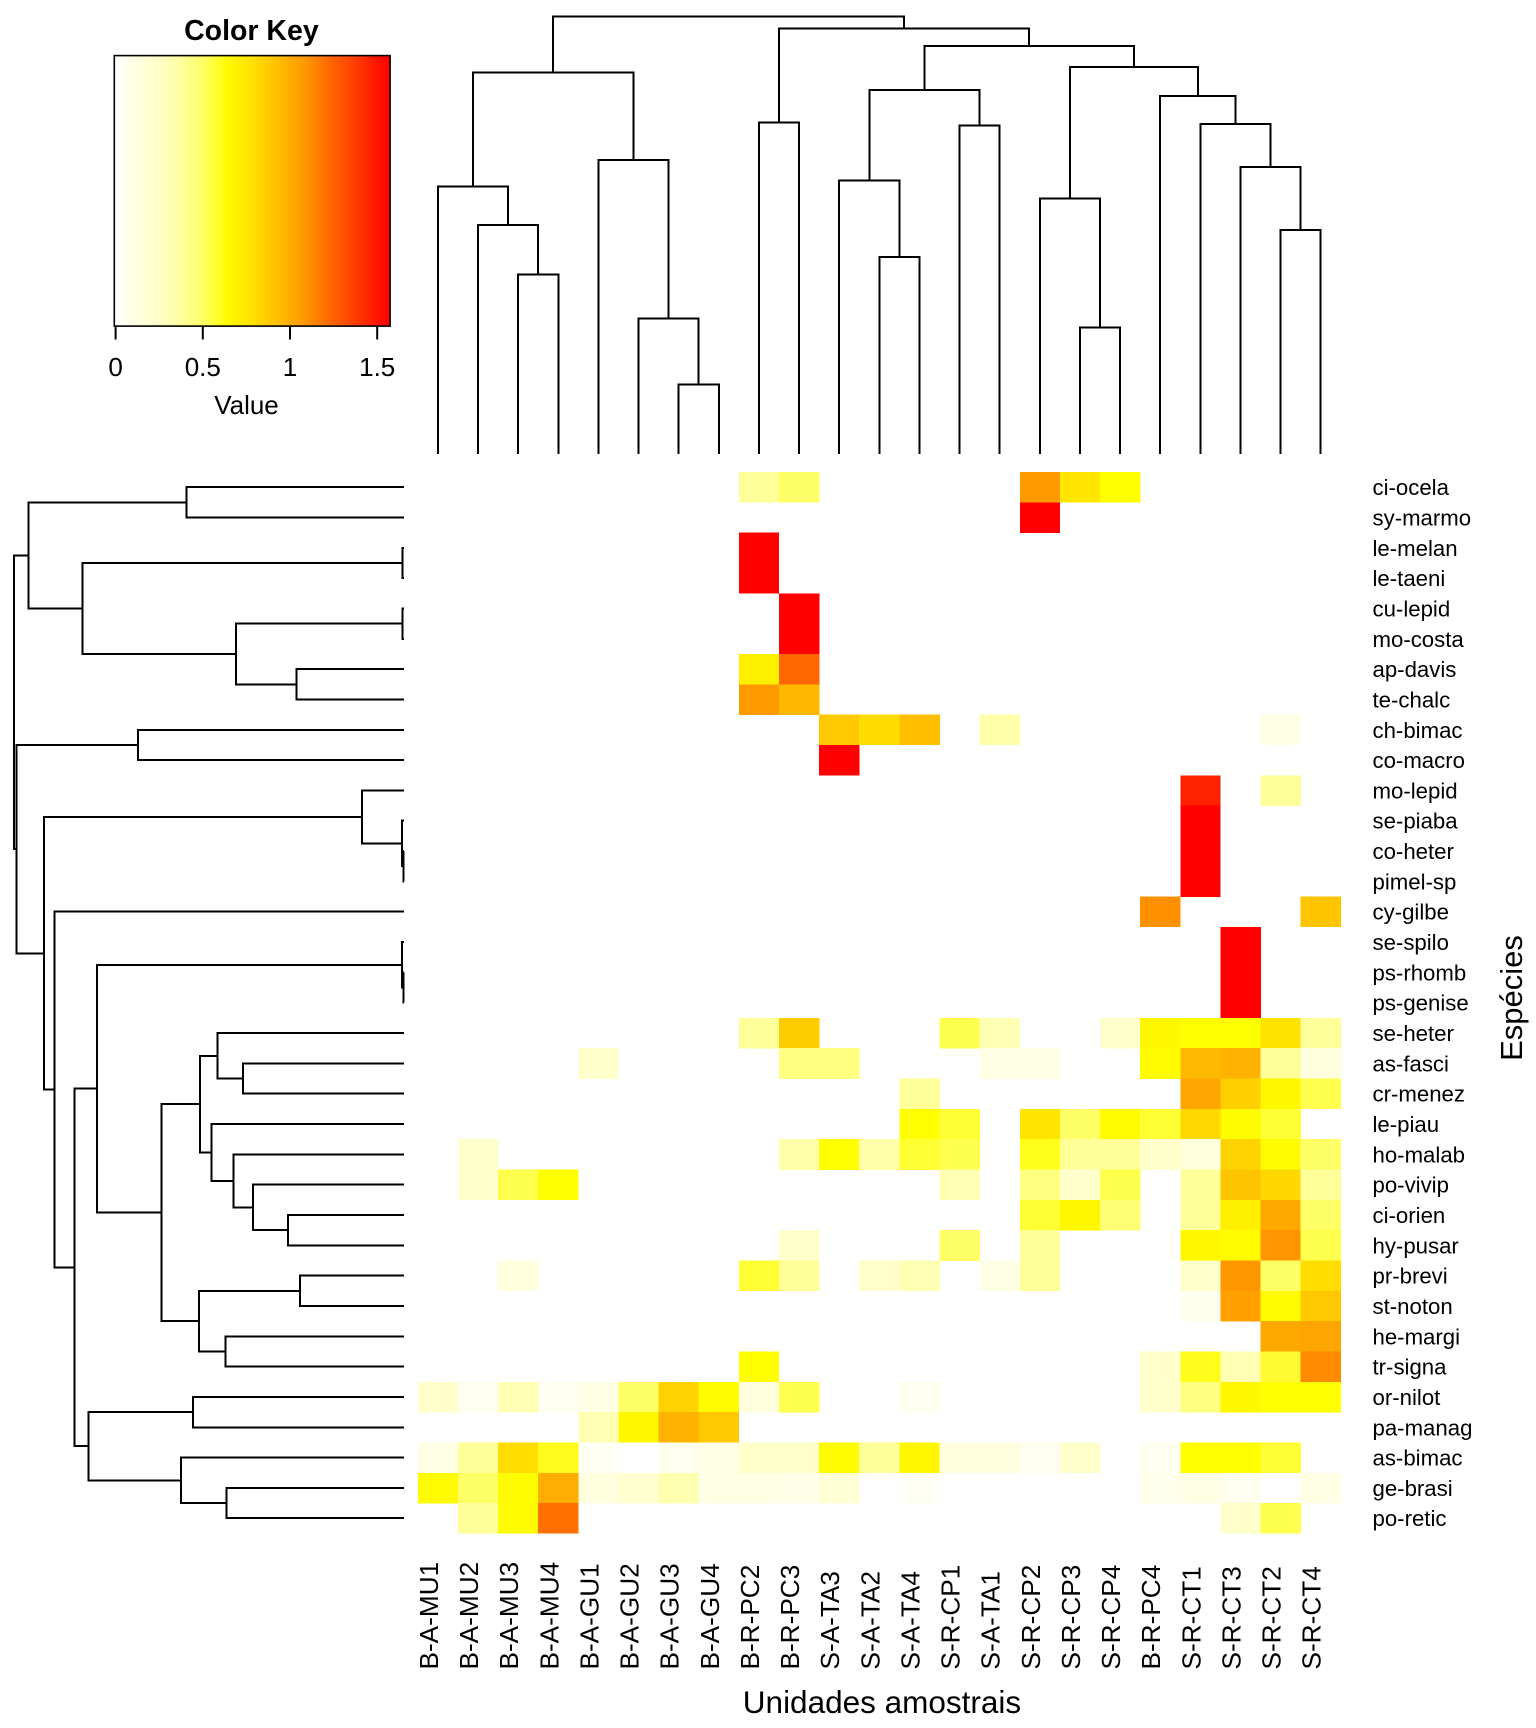 Image resolution: width=1536 pixels, height=1728 pixels. What do you see at coordinates (509, 1616) in the screenshot?
I see `svg-text: B-A-MU3` at bounding box center [509, 1616].